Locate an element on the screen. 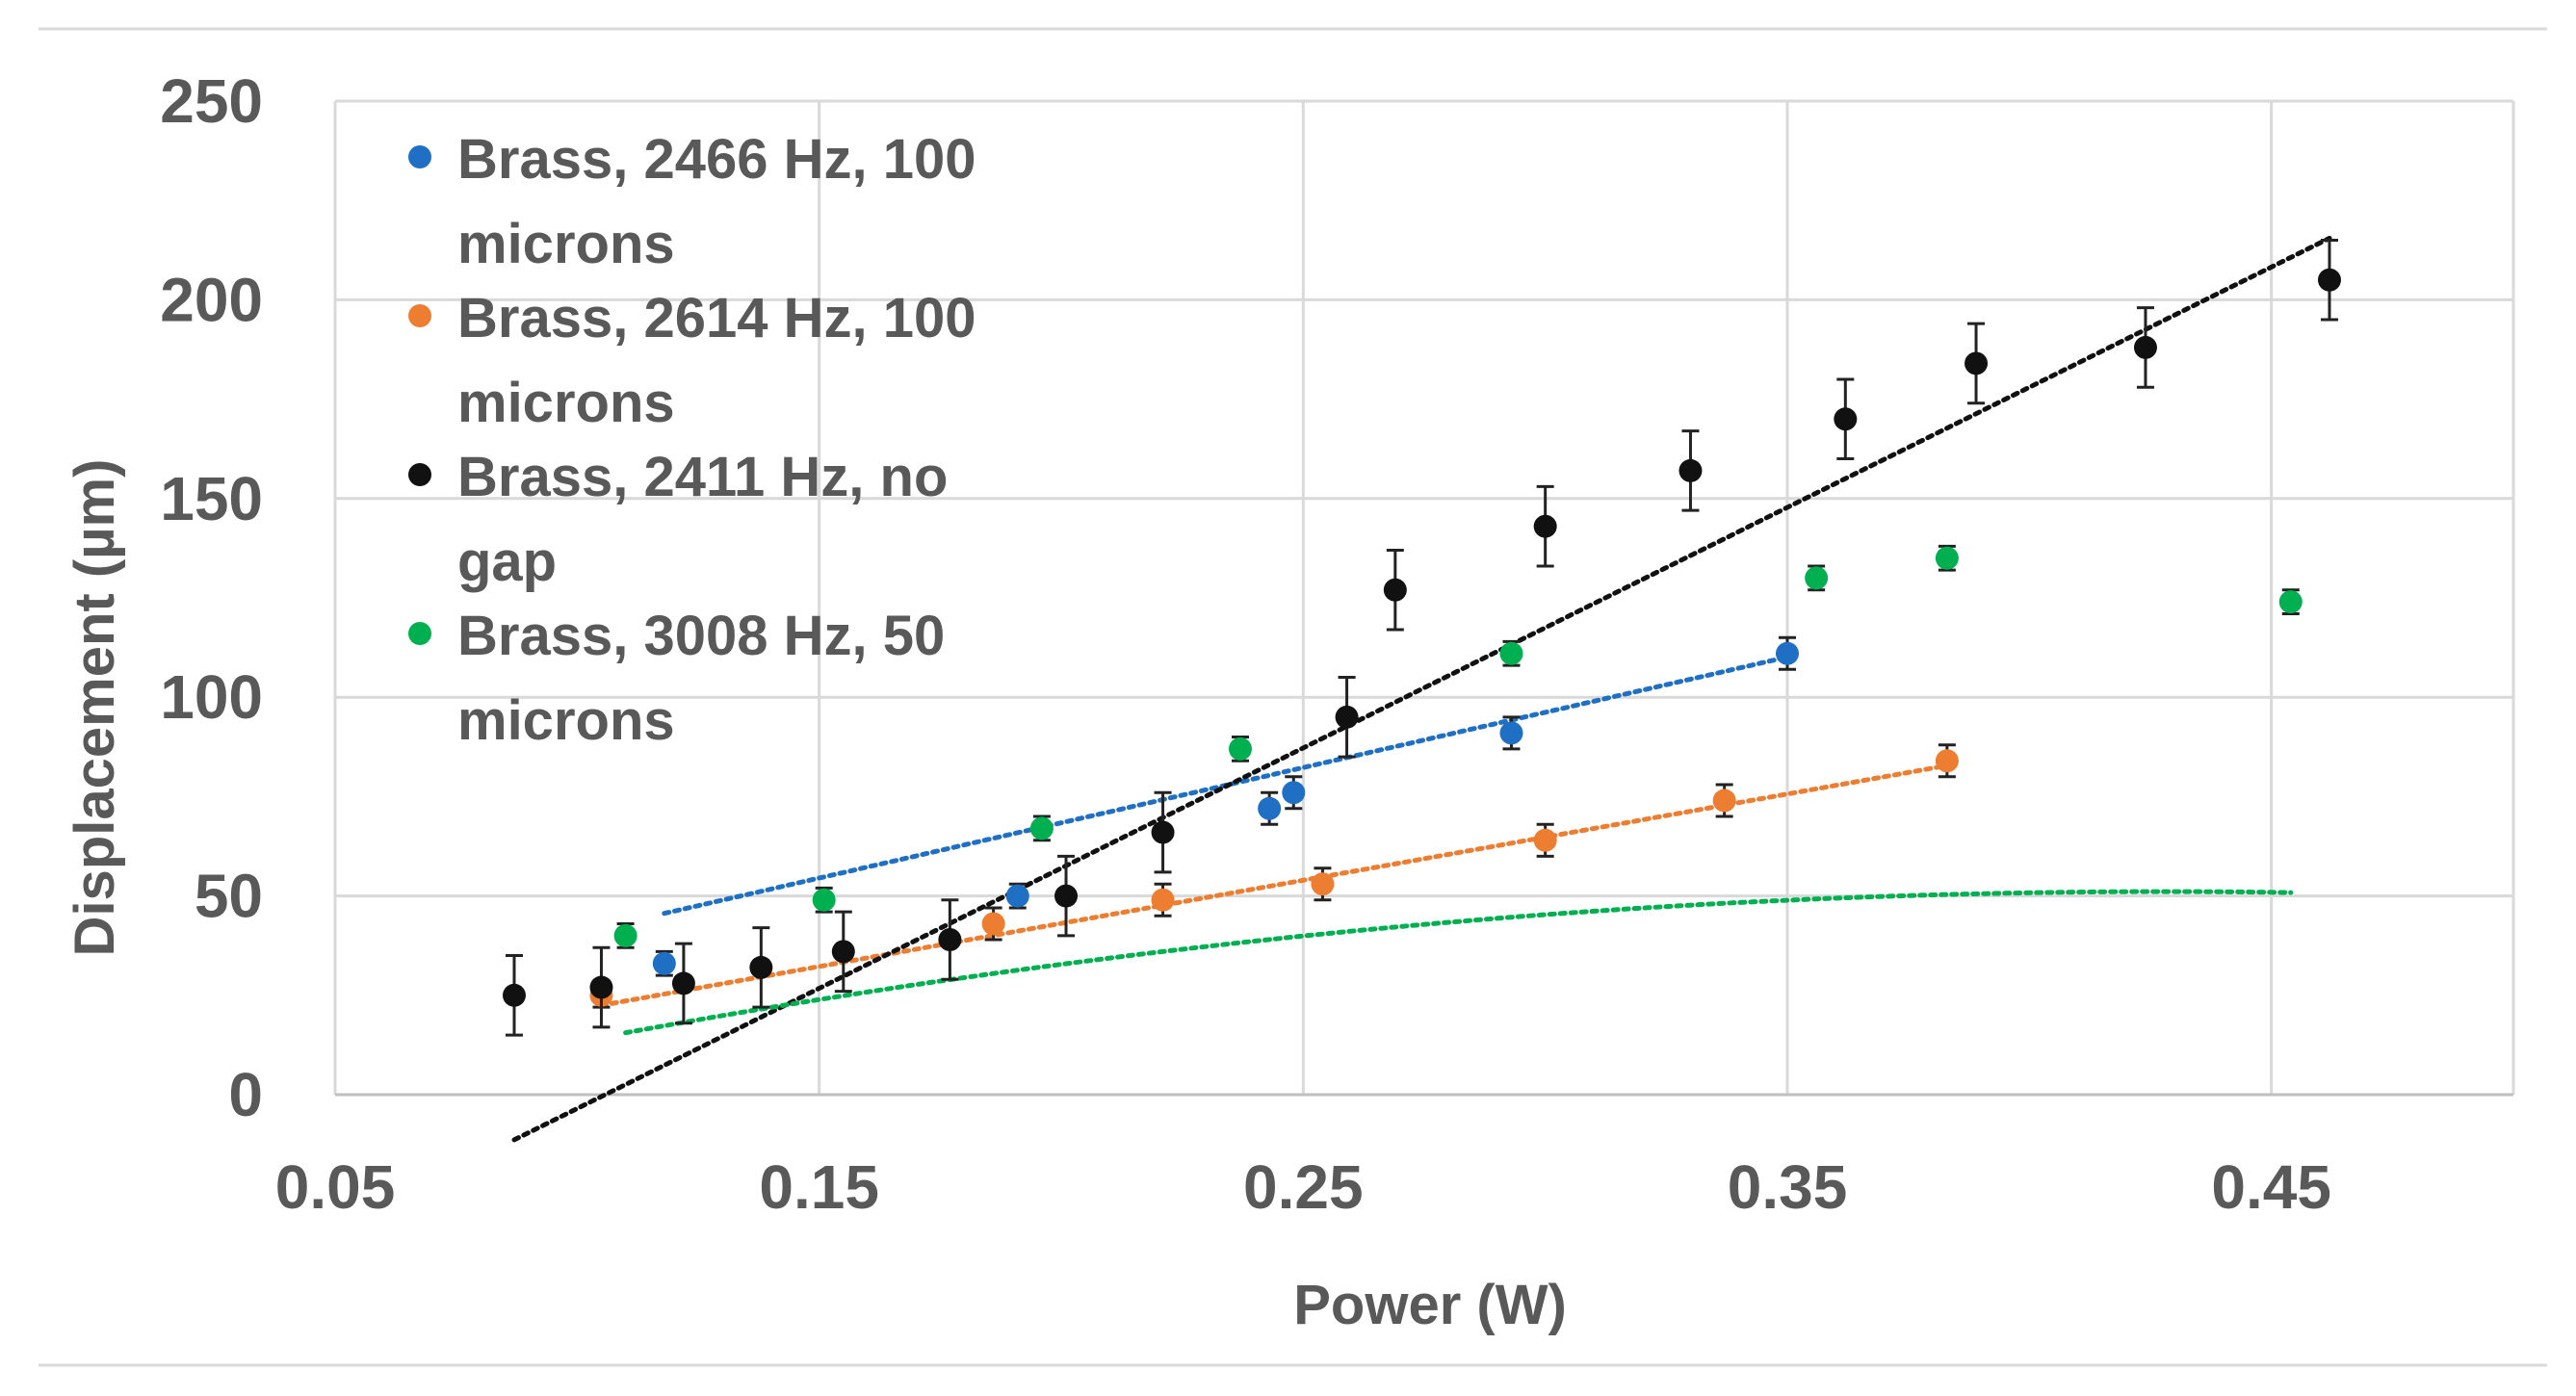 This screenshot has height=1396, width=2576. y-tick-label: 100 is located at coordinates (211, 697).